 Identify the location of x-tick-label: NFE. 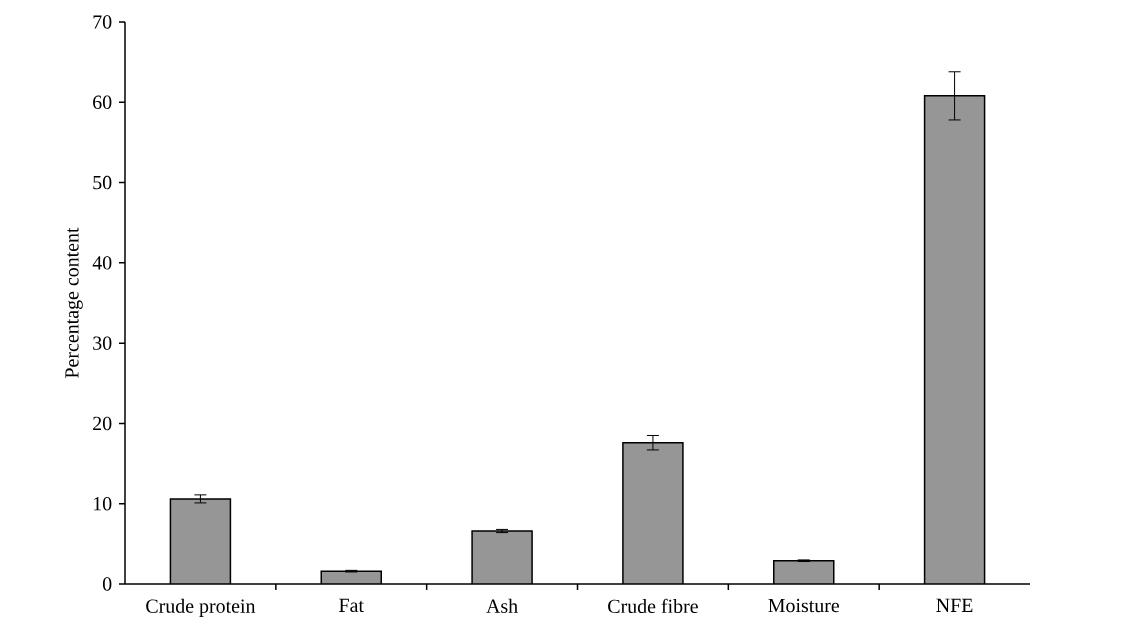
(954, 605).